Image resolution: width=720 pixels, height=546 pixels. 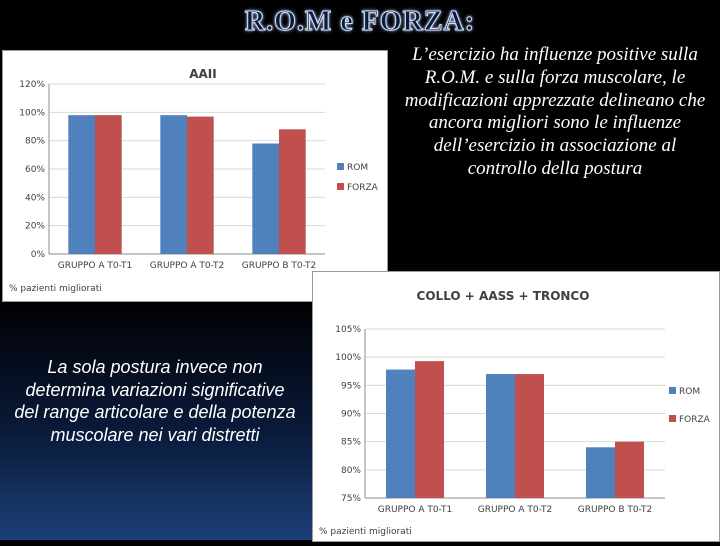 What do you see at coordinates (351, 386) in the screenshot?
I see `y-tick-label: 95%` at bounding box center [351, 386].